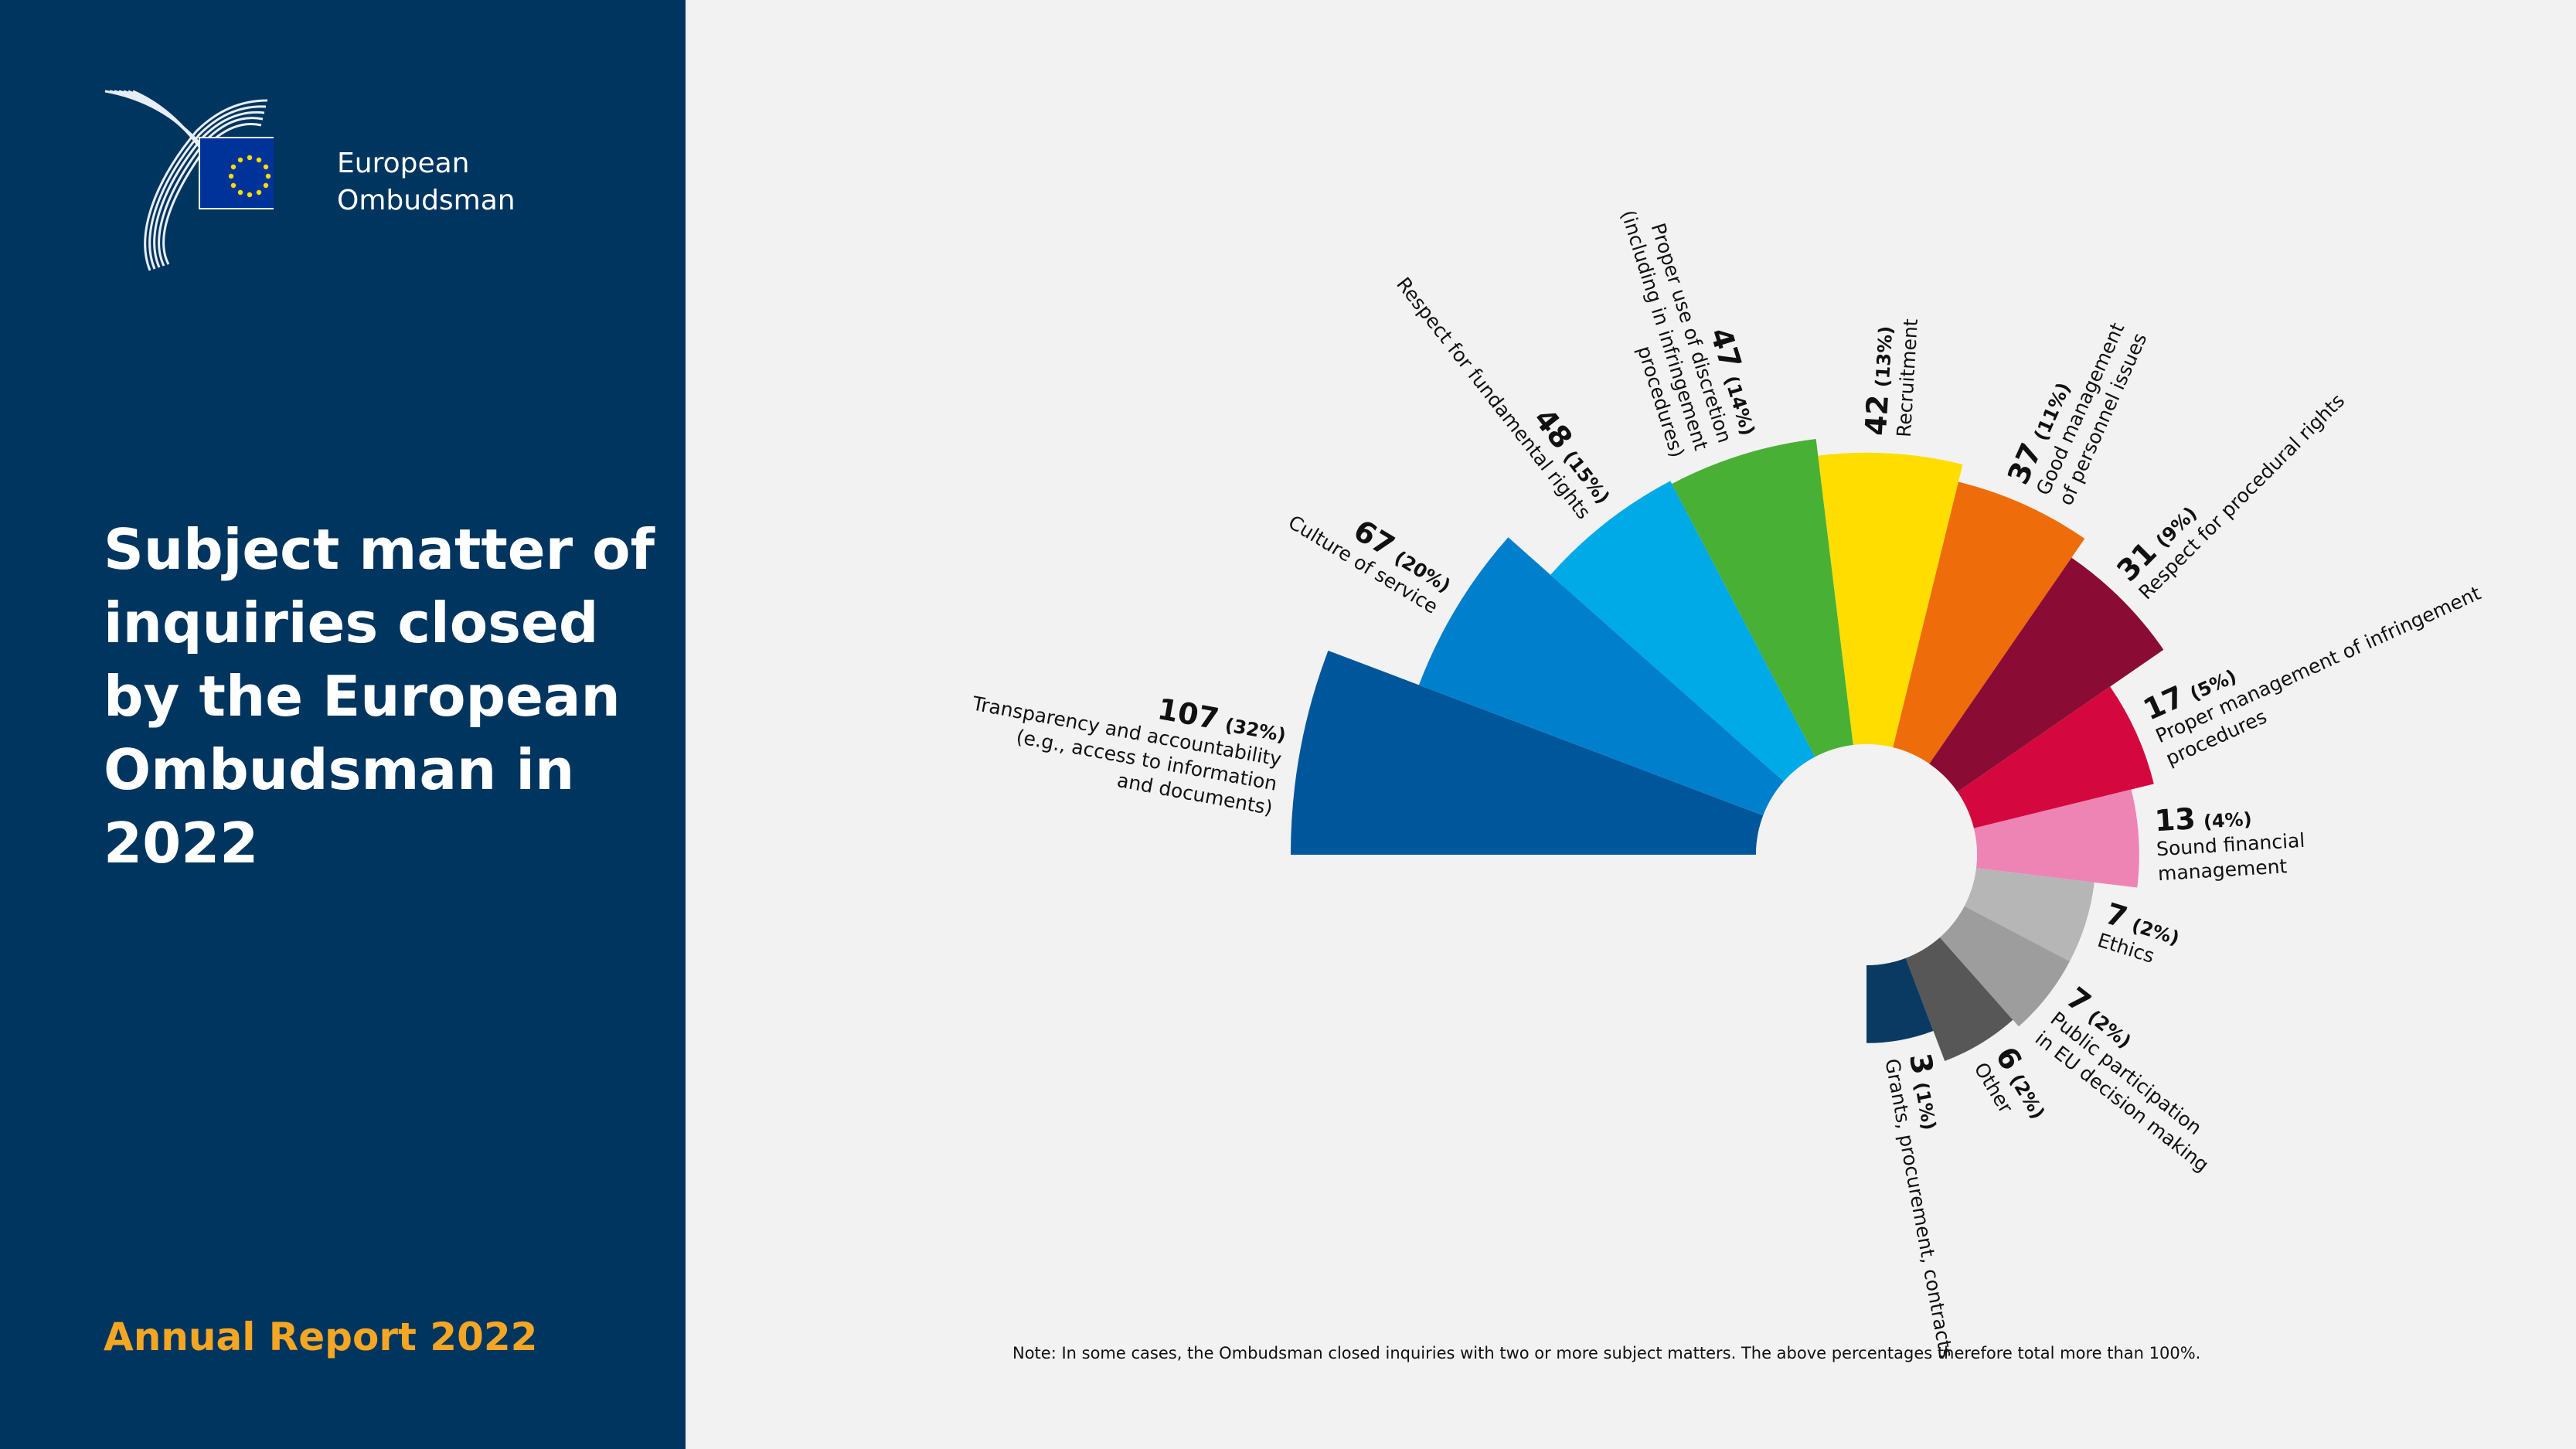 The width and height of the screenshot is (2576, 1449). Describe the element at coordinates (1877, 414) in the screenshot. I see `chart-value-label: 42` at that location.